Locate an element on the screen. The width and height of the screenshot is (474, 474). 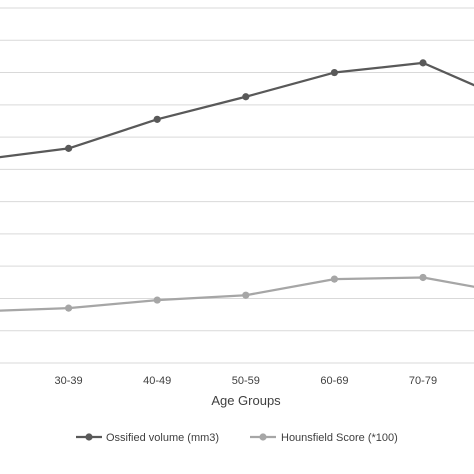
x-tick-label: 50-59 is located at coordinates (246, 381).